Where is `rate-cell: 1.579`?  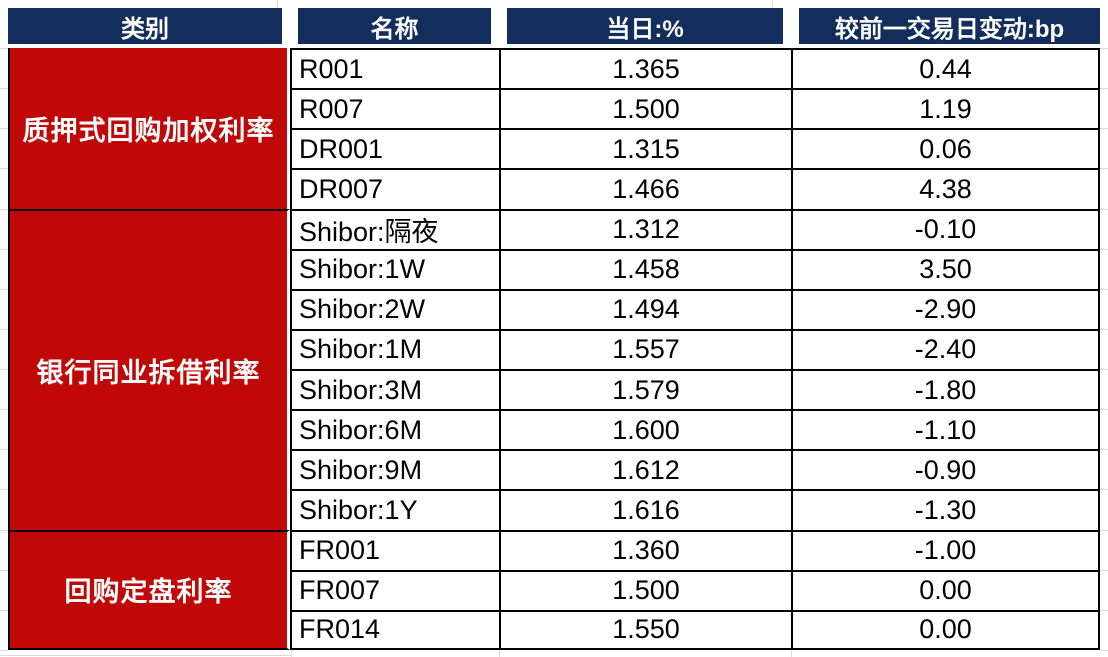
rate-cell: 1.579 is located at coordinates (645, 389).